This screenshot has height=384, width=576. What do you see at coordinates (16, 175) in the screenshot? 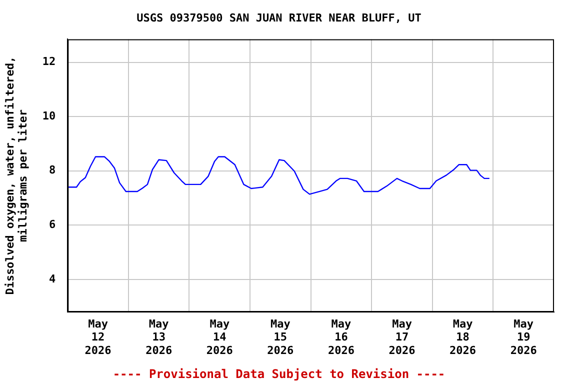
I see `y-axis-title: Dissolved oxygen, water, unfiltered, milligrams per liter` at bounding box center [16, 175].